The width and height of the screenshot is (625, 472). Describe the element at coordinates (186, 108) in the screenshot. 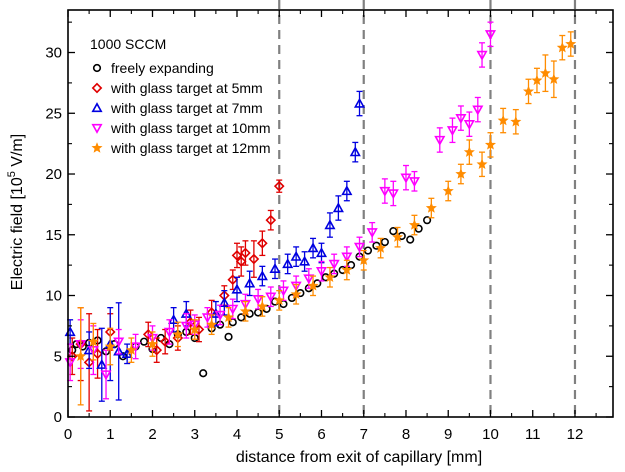

I see `legend-label: with glass target at 7mm` at that location.